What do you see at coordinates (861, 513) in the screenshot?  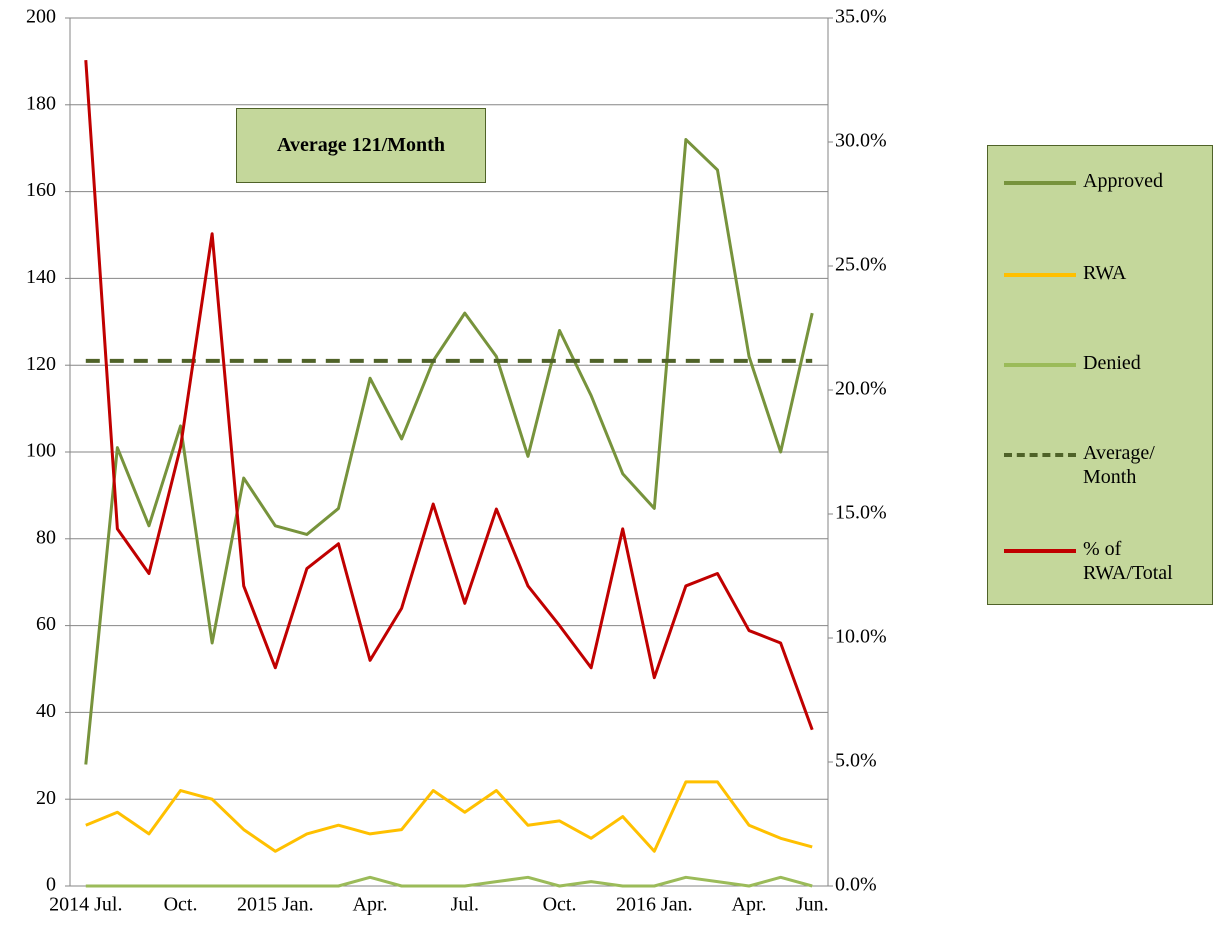 I see `y2-tick-label: 15.0%` at bounding box center [861, 513].